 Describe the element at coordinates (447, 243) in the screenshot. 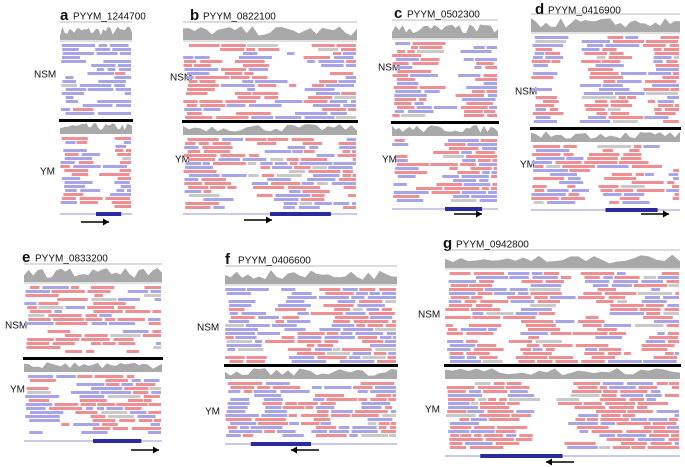

I see `panel-letter: g` at that location.